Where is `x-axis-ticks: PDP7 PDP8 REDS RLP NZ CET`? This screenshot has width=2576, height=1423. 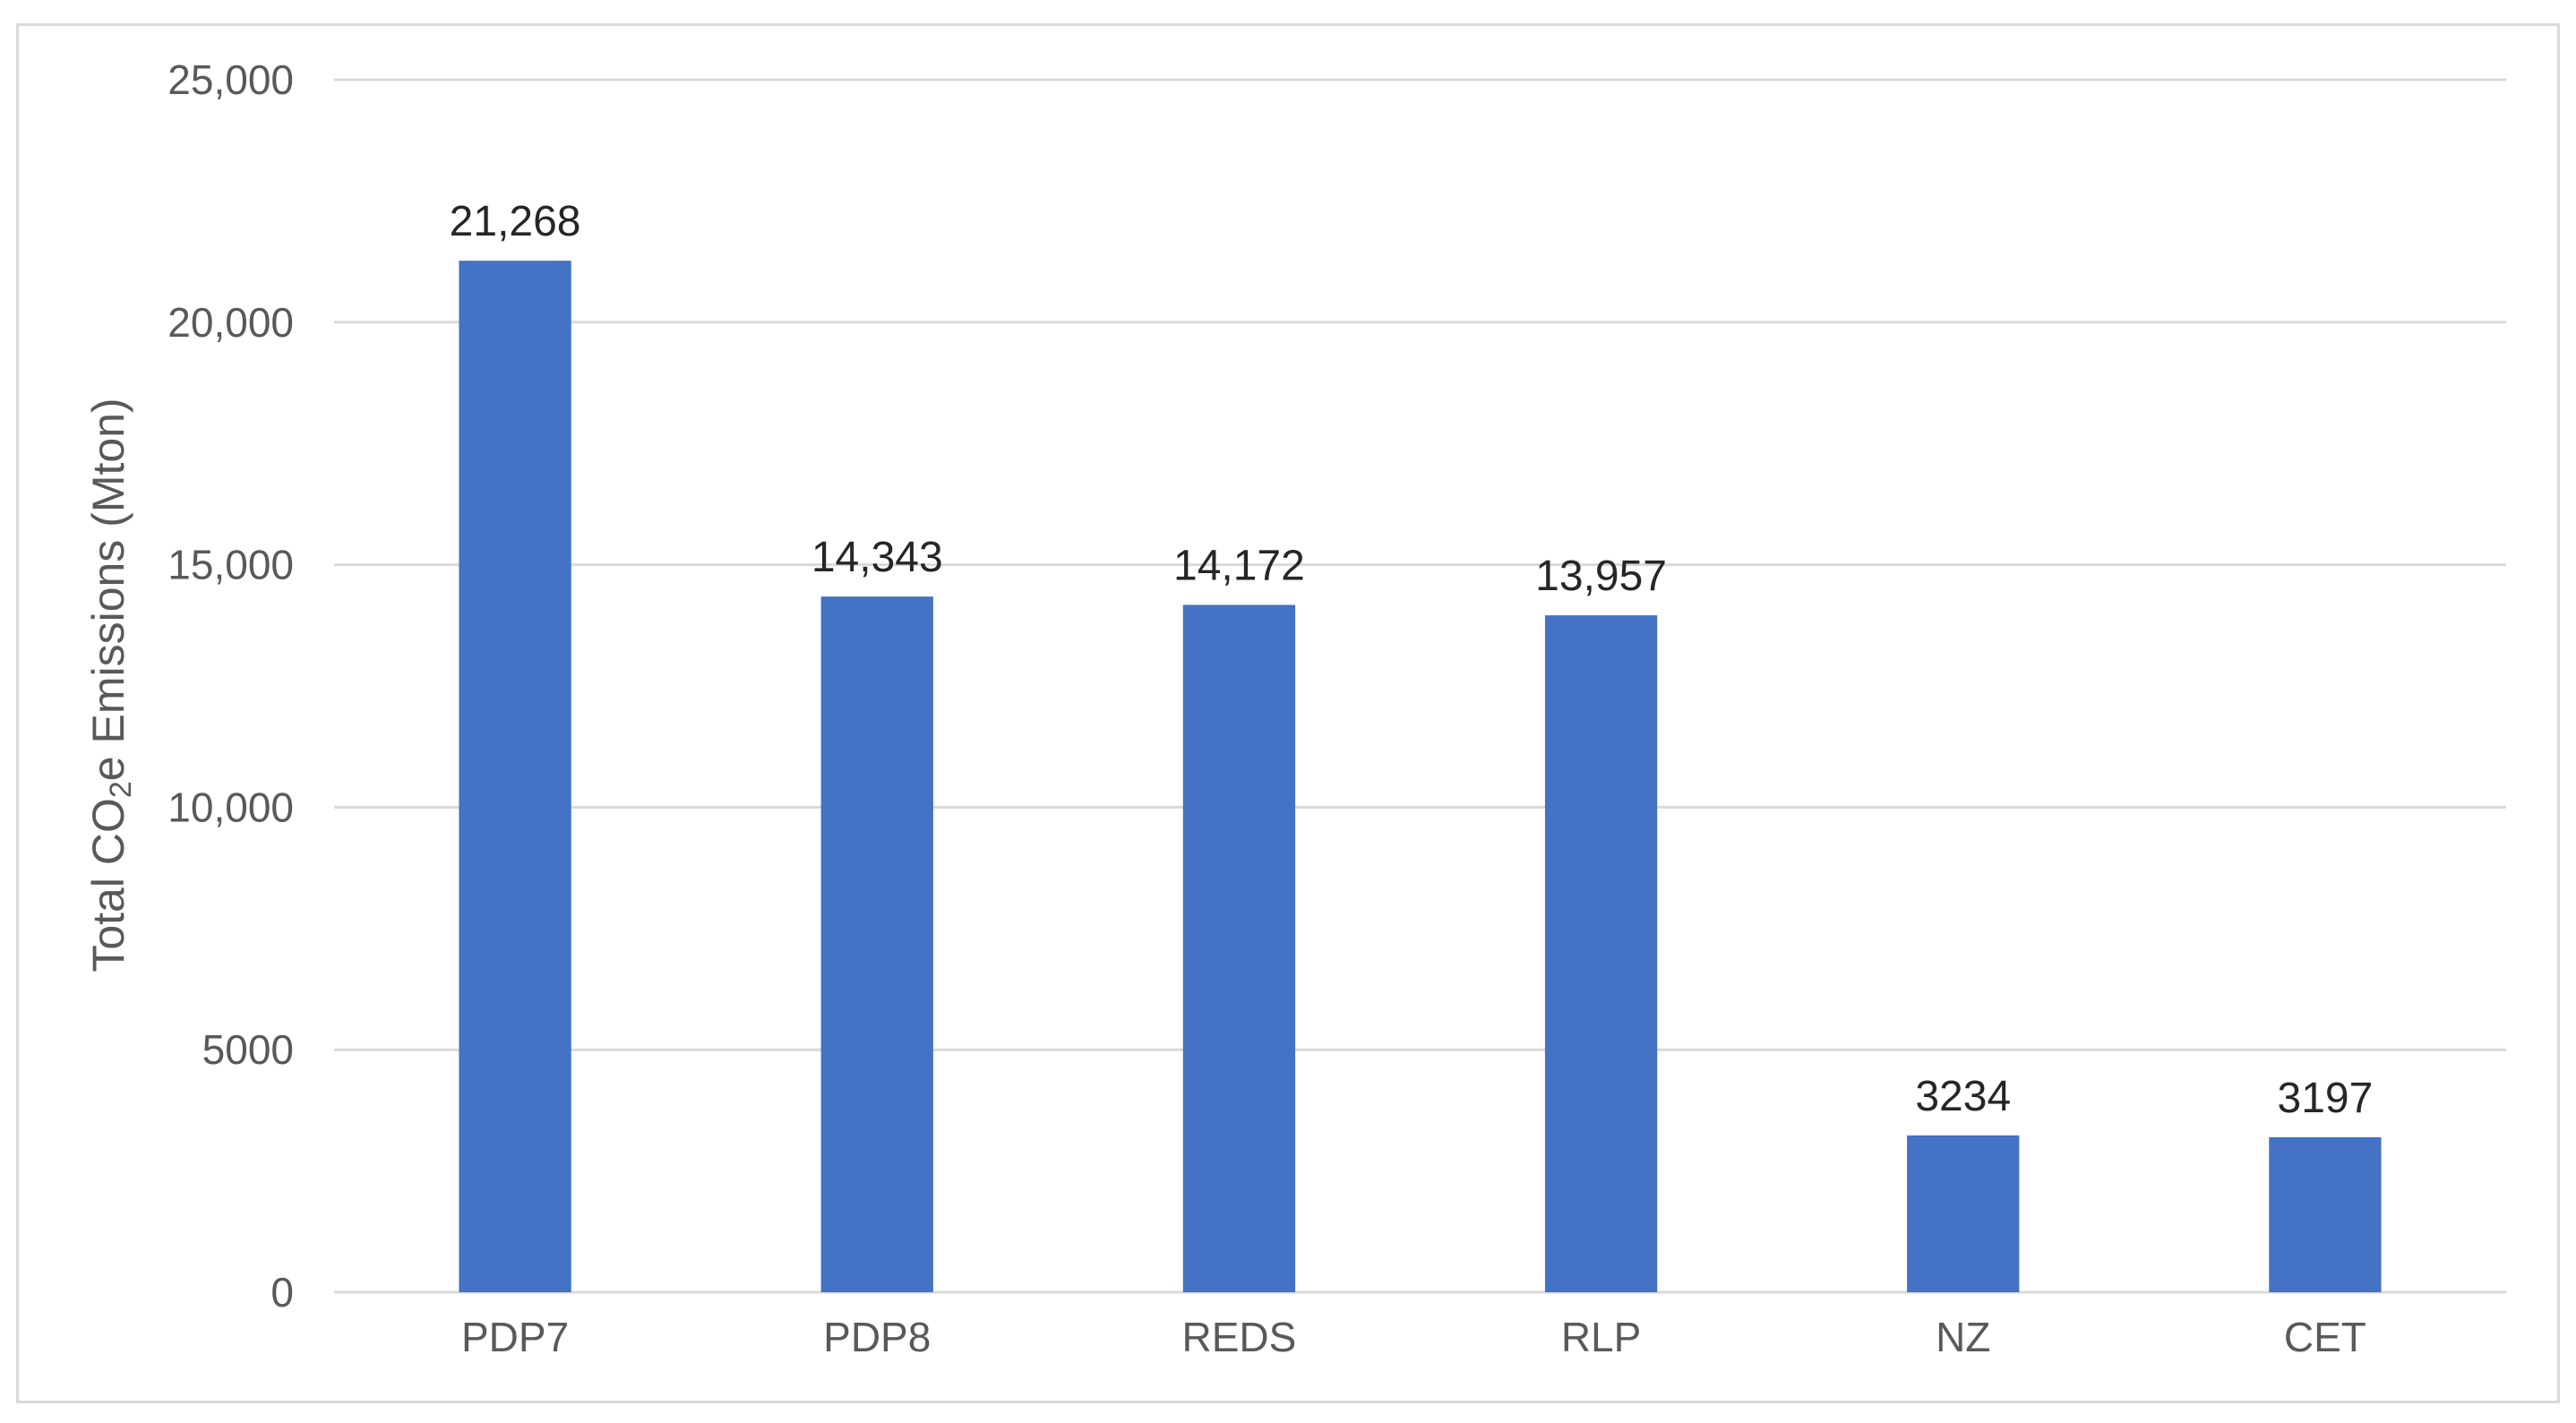 x-axis-ticks: PDP7 PDP8 REDS RLP NZ CET is located at coordinates (1413, 1337).